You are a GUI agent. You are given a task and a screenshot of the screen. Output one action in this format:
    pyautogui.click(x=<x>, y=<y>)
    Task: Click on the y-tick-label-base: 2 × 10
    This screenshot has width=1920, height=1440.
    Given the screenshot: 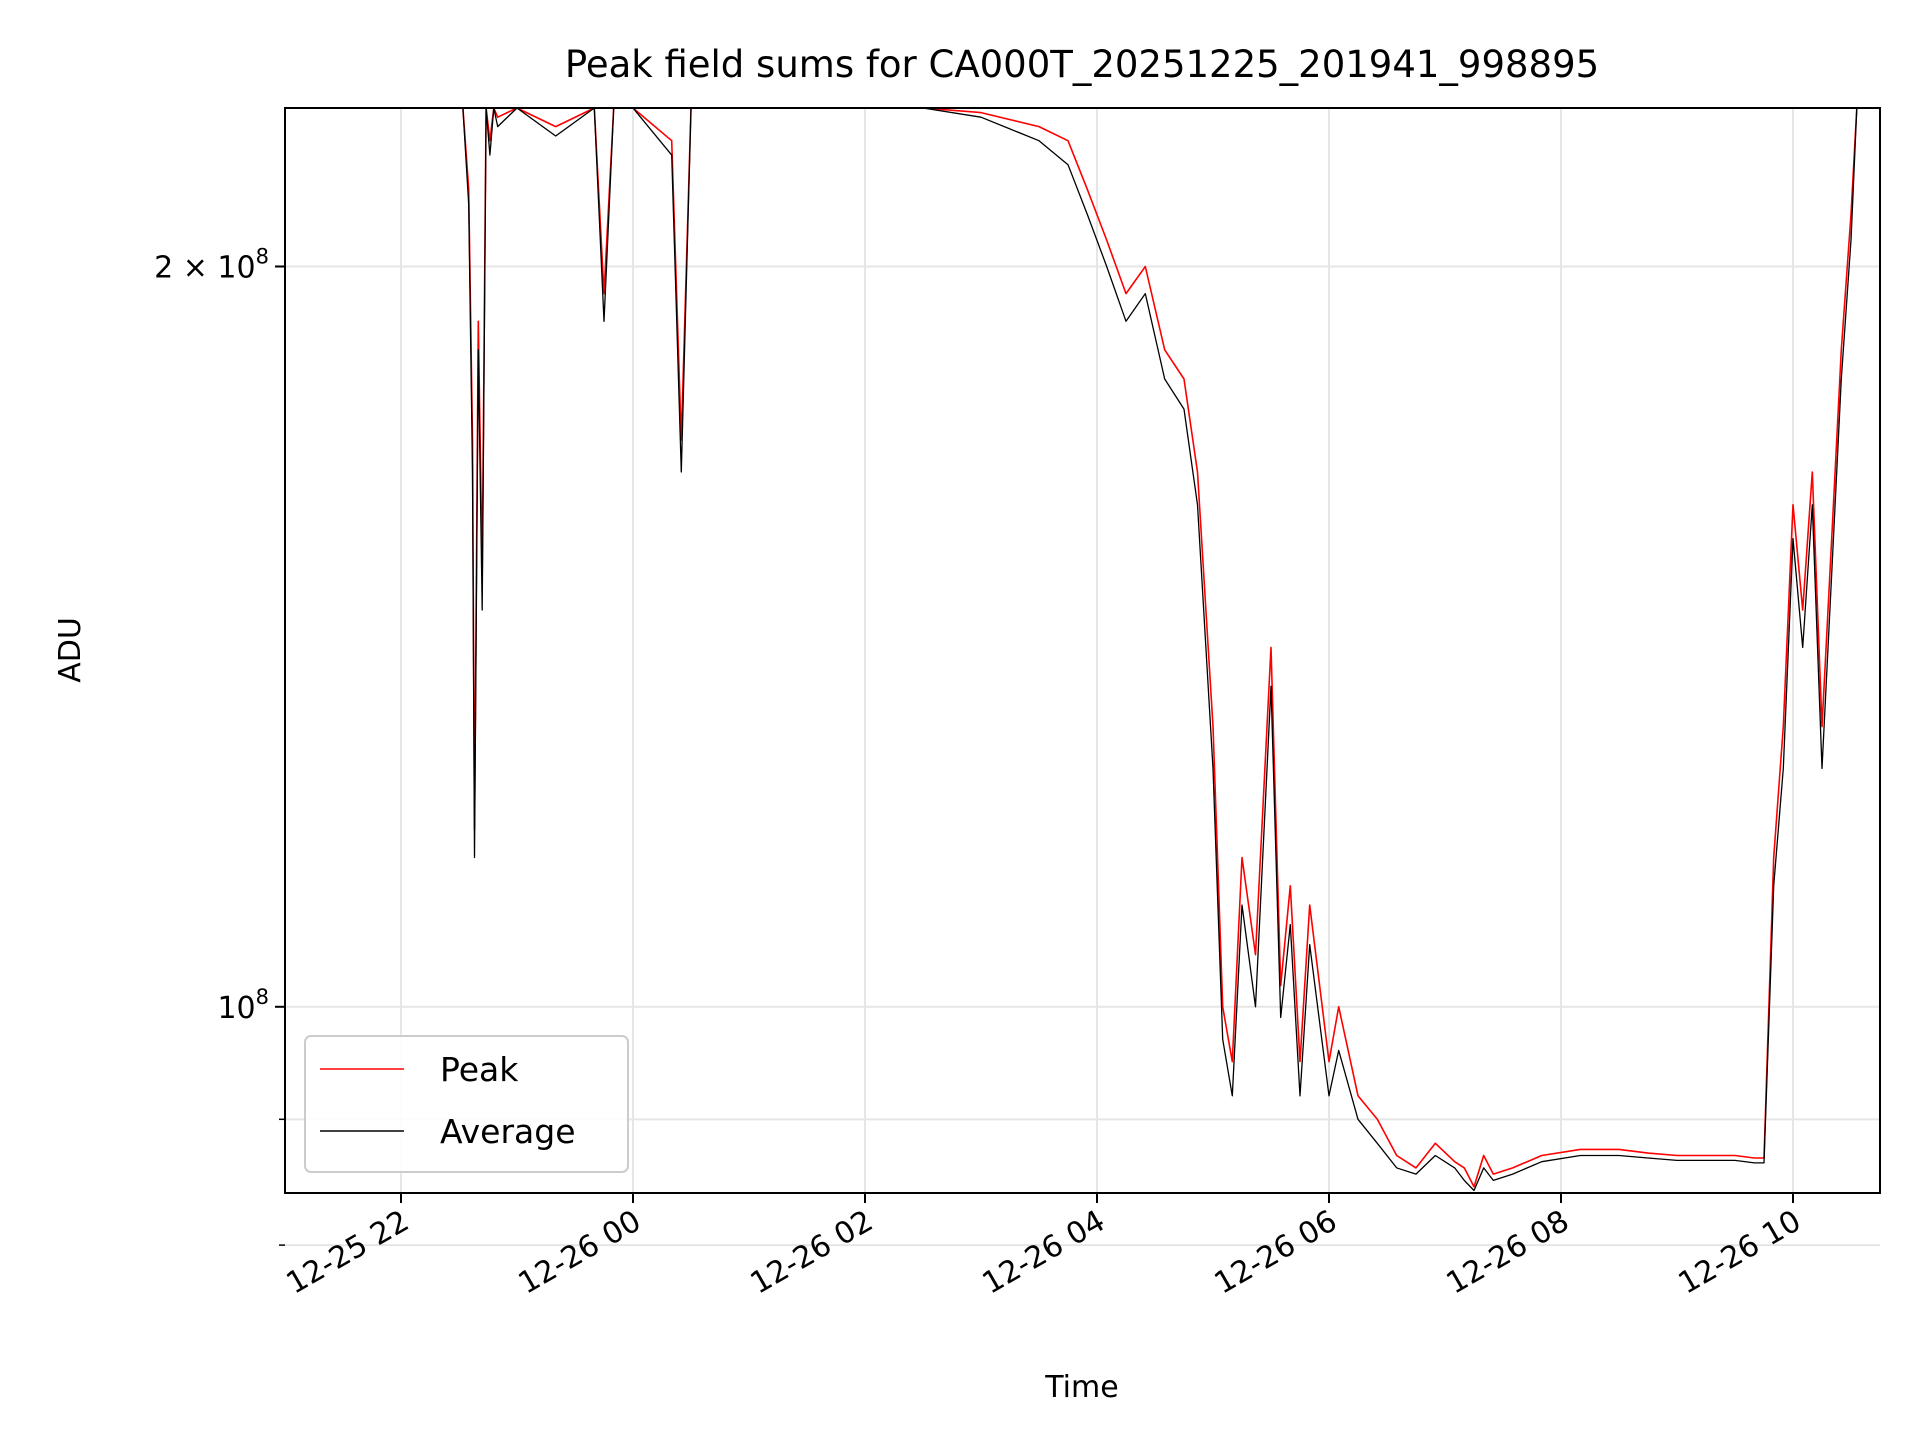 What is the action you would take?
    pyautogui.click(x=204, y=268)
    